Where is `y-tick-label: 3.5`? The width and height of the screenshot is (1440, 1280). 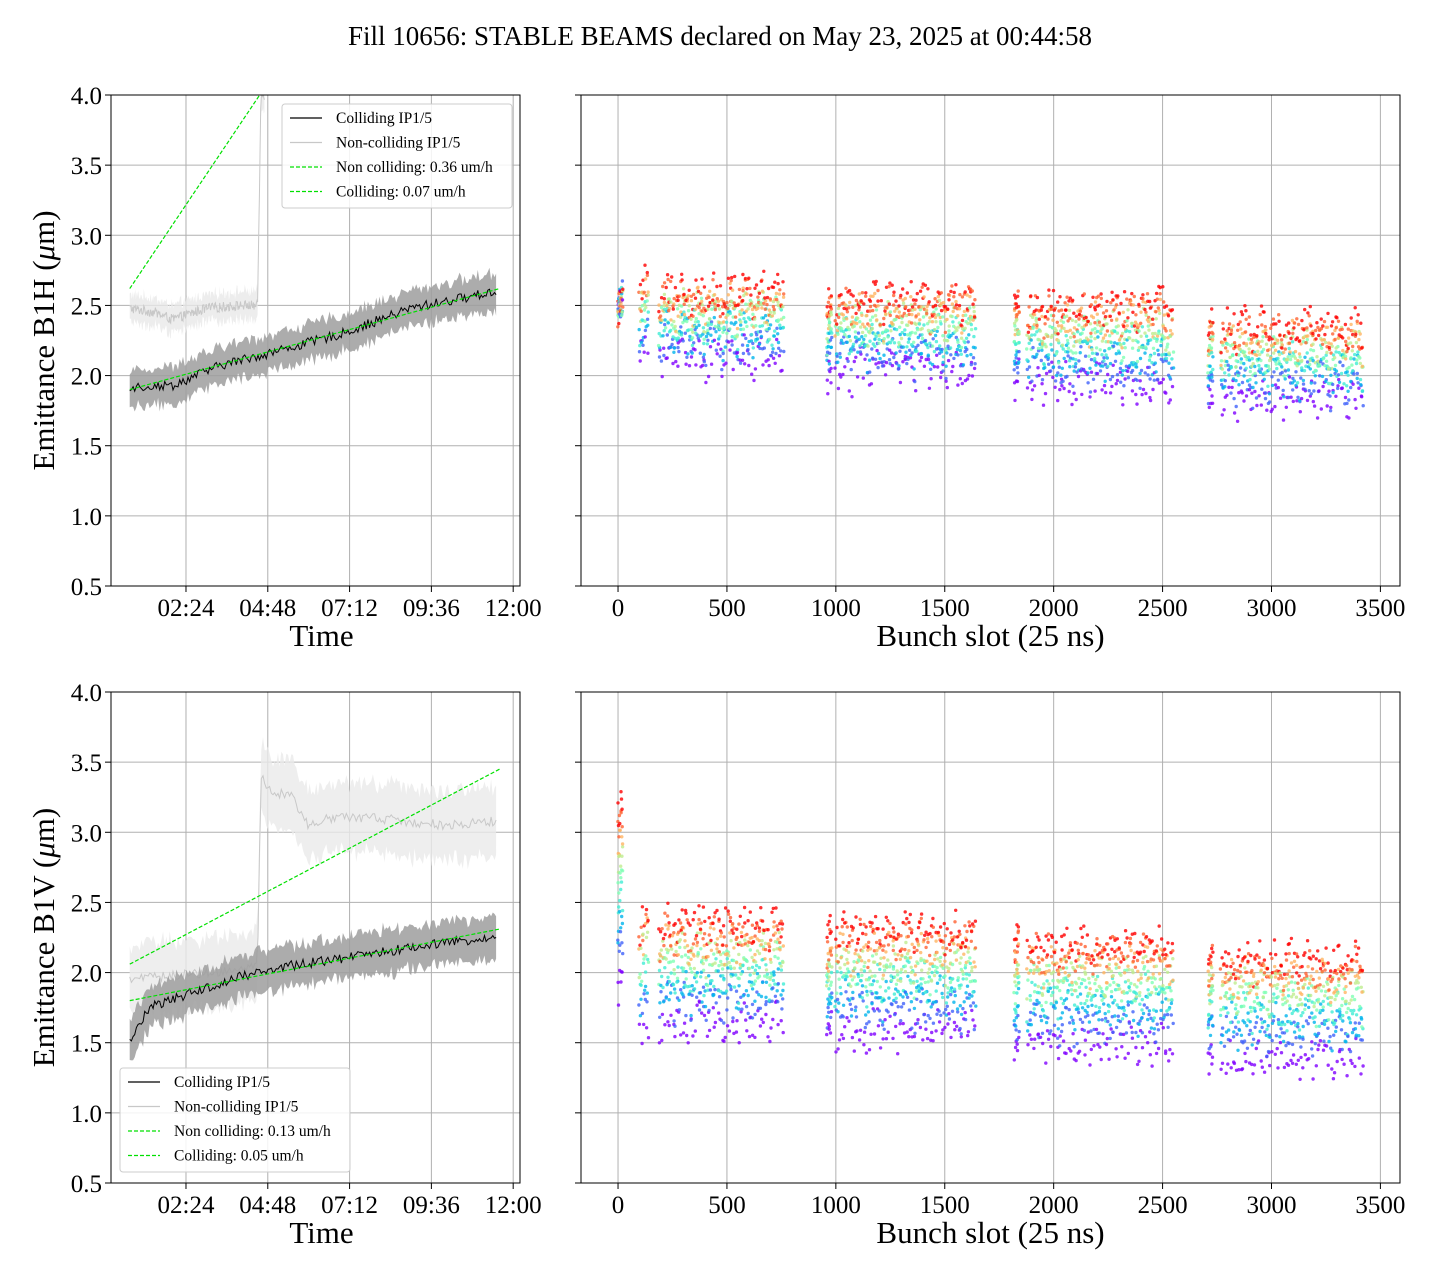 y-tick-label: 3.5 is located at coordinates (86, 166).